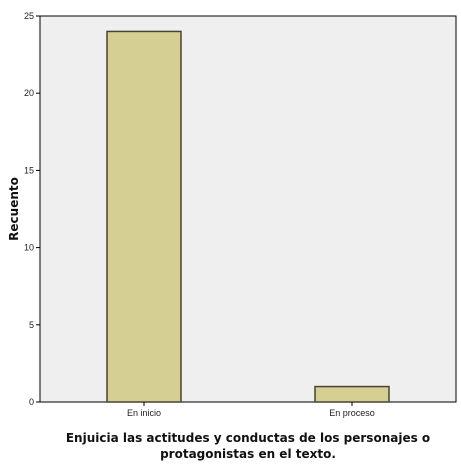 The image size is (461, 466). Describe the element at coordinates (29, 170) in the screenshot. I see `y-tick-label: 15` at that location.